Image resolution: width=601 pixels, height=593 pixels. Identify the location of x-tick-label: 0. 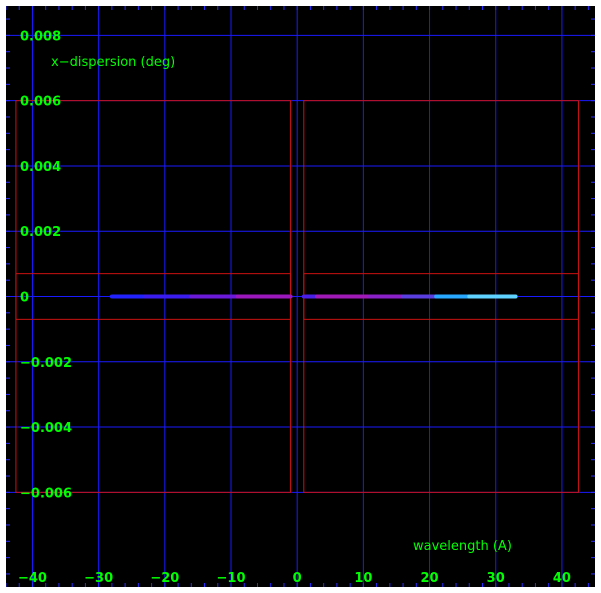
(297, 578).